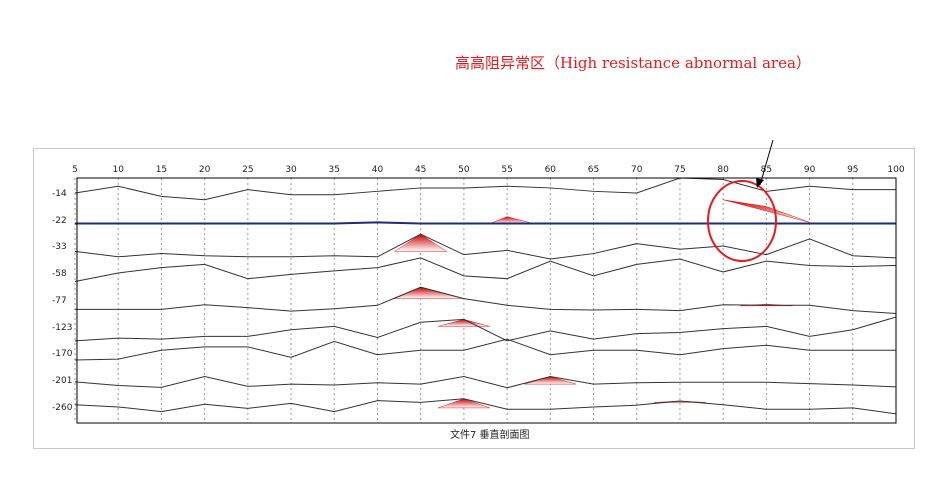 The width and height of the screenshot is (935, 480). I want to click on y-tick-label: -22, so click(59, 221).